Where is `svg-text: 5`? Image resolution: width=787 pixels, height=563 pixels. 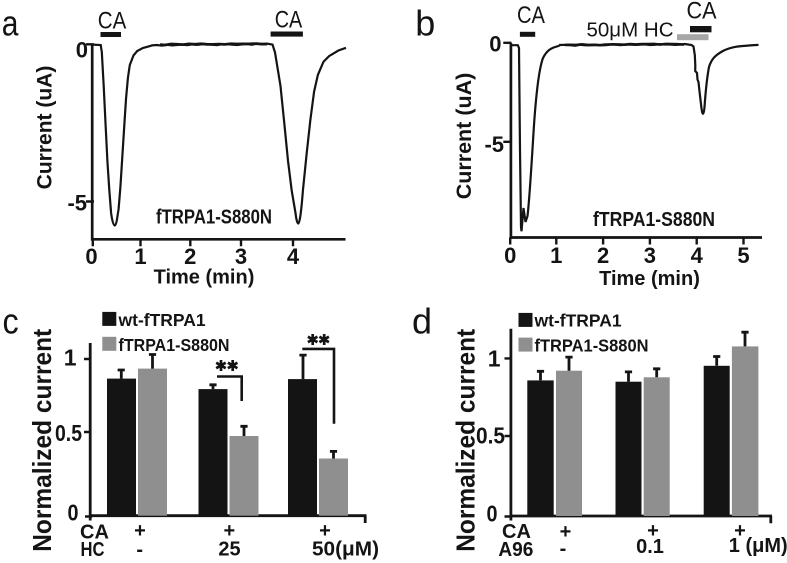 svg-text: 5 is located at coordinates (743, 255).